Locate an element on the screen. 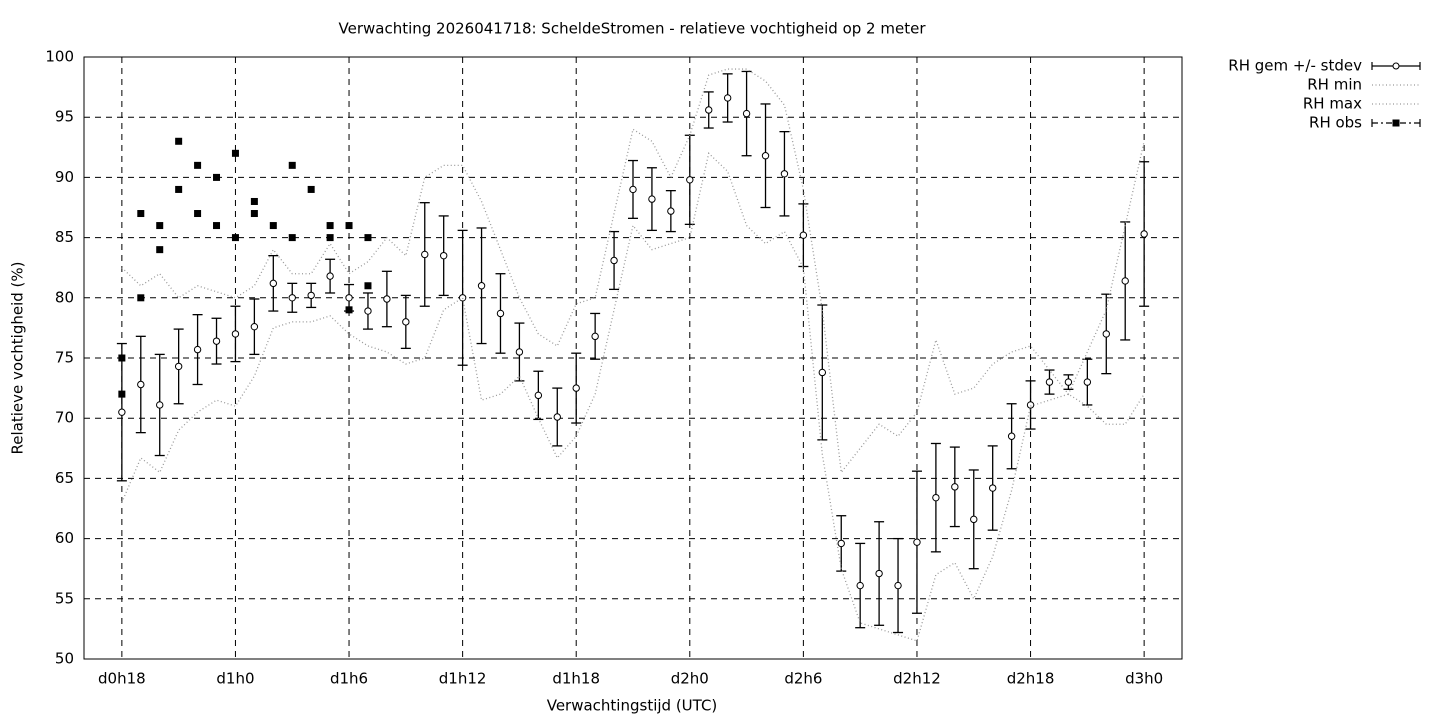 Image resolution: width=1440 pixels, height=720 pixels. x-tick-label: d2h6 is located at coordinates (803, 679).